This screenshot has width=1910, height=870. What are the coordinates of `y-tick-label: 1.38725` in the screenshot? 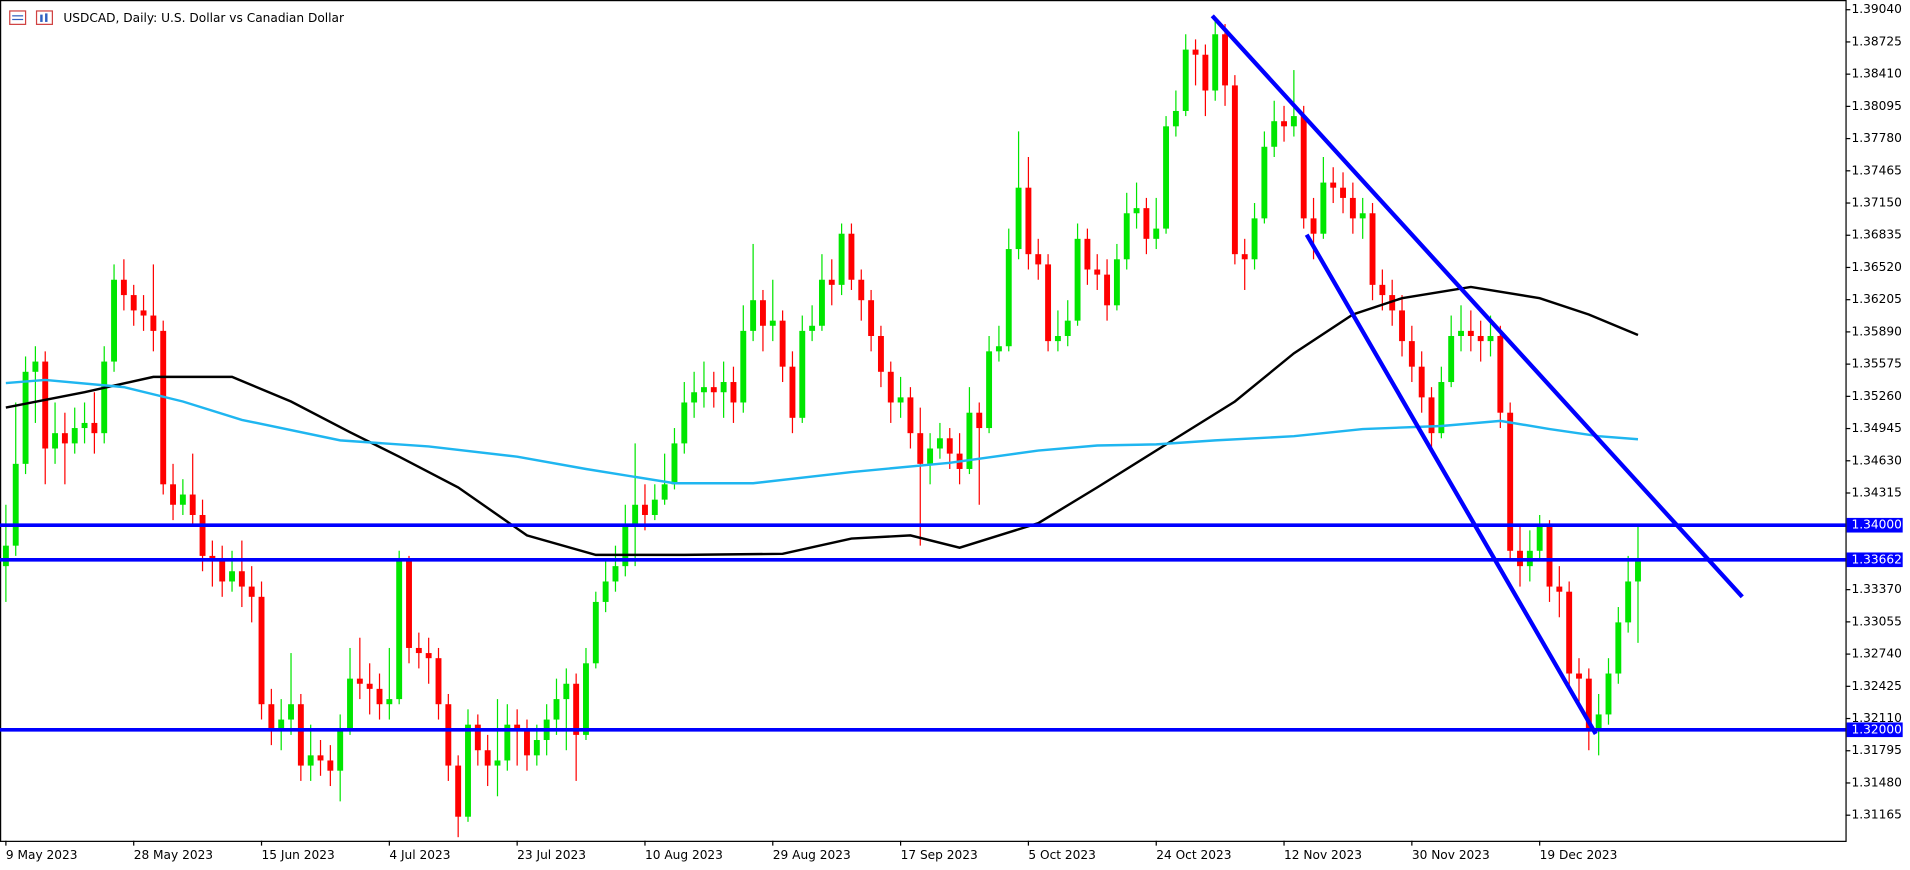 It's located at (1877, 41).